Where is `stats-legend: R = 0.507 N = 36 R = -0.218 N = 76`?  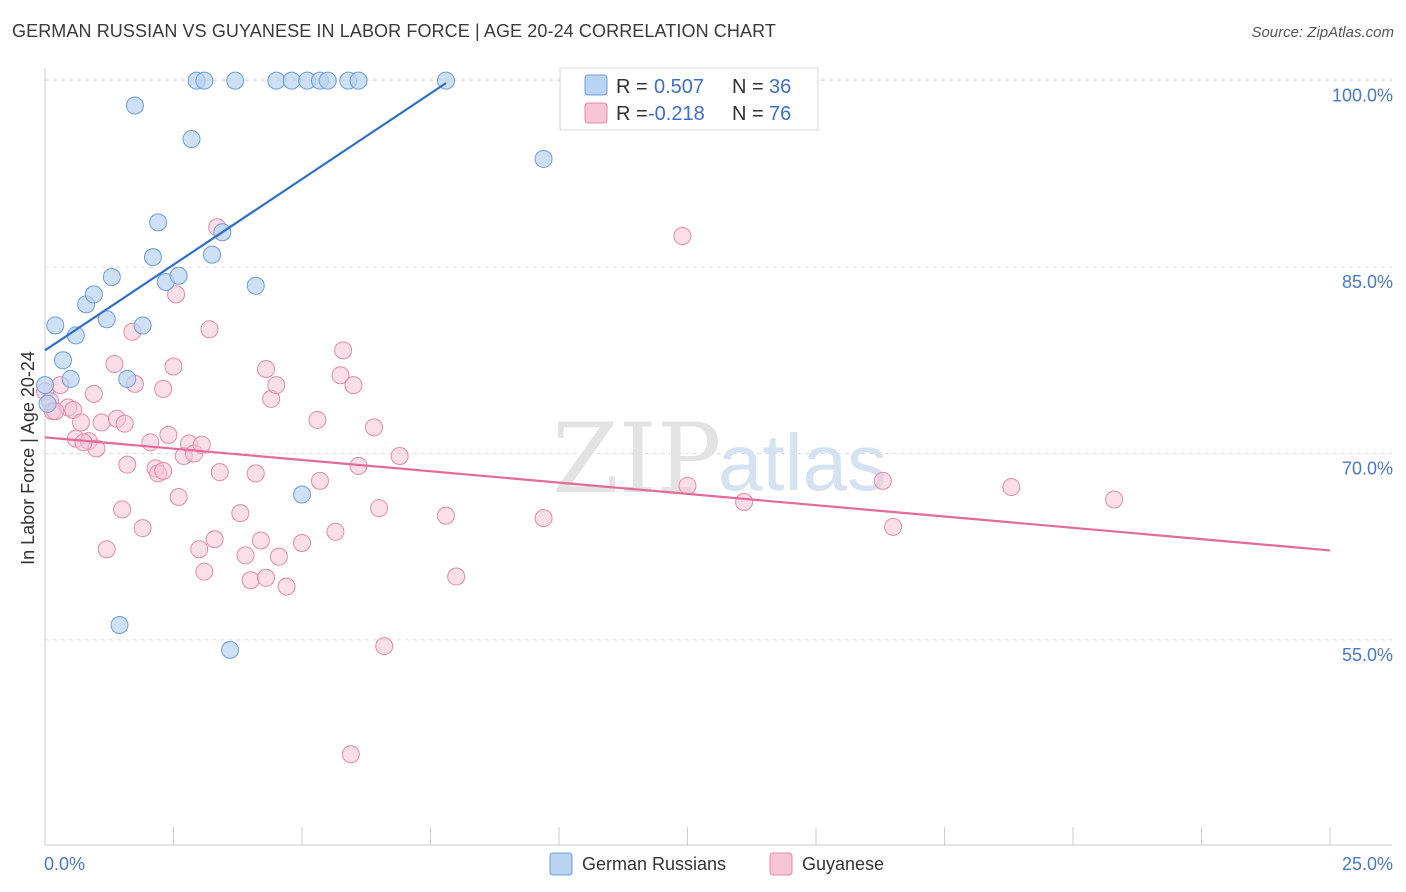
stats-legend: R = 0.507 N = 36 R = -0.218 N = 76 is located at coordinates (689, 99).